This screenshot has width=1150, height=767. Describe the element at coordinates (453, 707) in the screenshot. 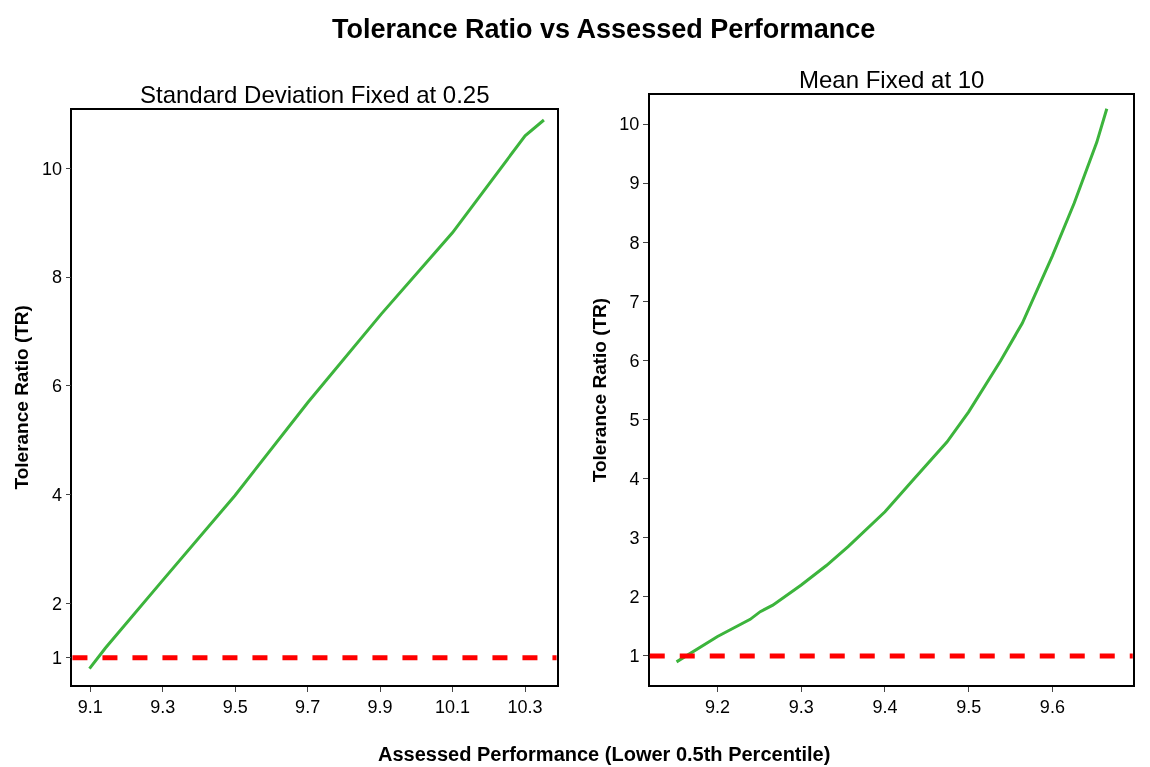

I see `x-tick-label: 10.1` at that location.